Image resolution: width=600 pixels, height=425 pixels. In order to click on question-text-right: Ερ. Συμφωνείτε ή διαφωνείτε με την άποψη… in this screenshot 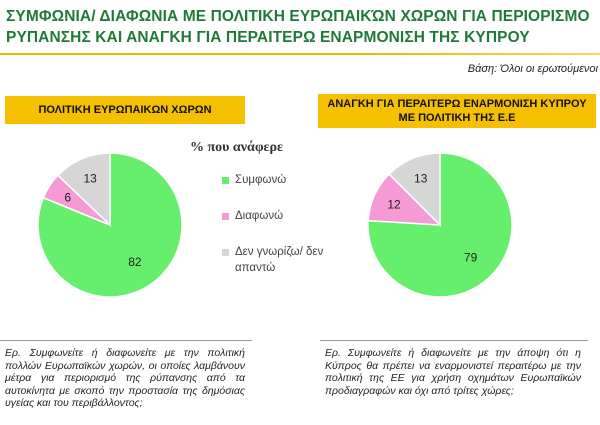, I will do `click(453, 372)`.